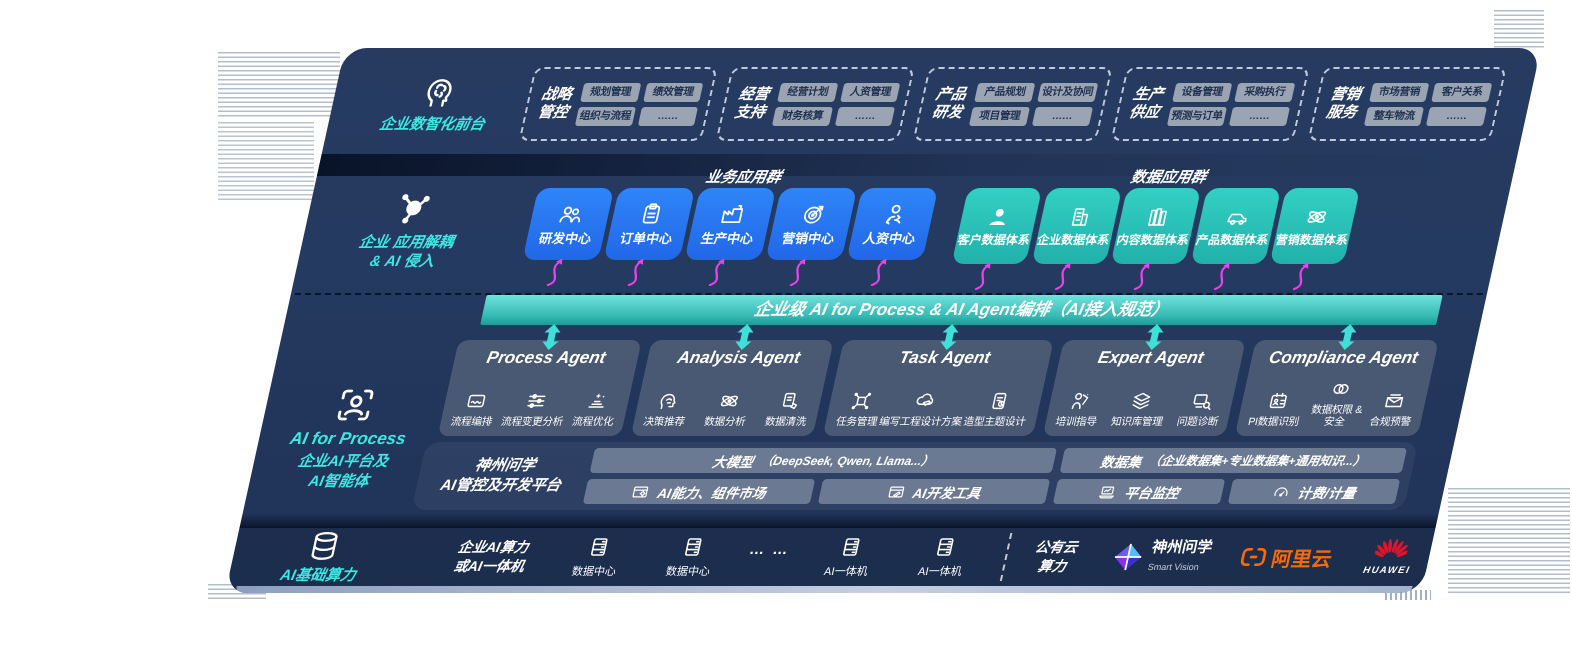  Describe the element at coordinates (439, 92) in the screenshot. I see `brain-head-icon` at that location.